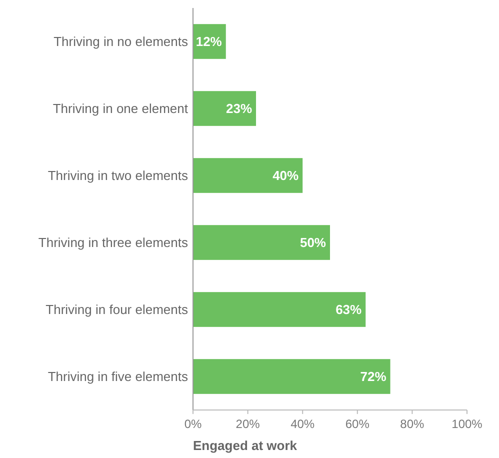  What do you see at coordinates (412, 424) in the screenshot?
I see `x-tick-label: 80%` at bounding box center [412, 424].